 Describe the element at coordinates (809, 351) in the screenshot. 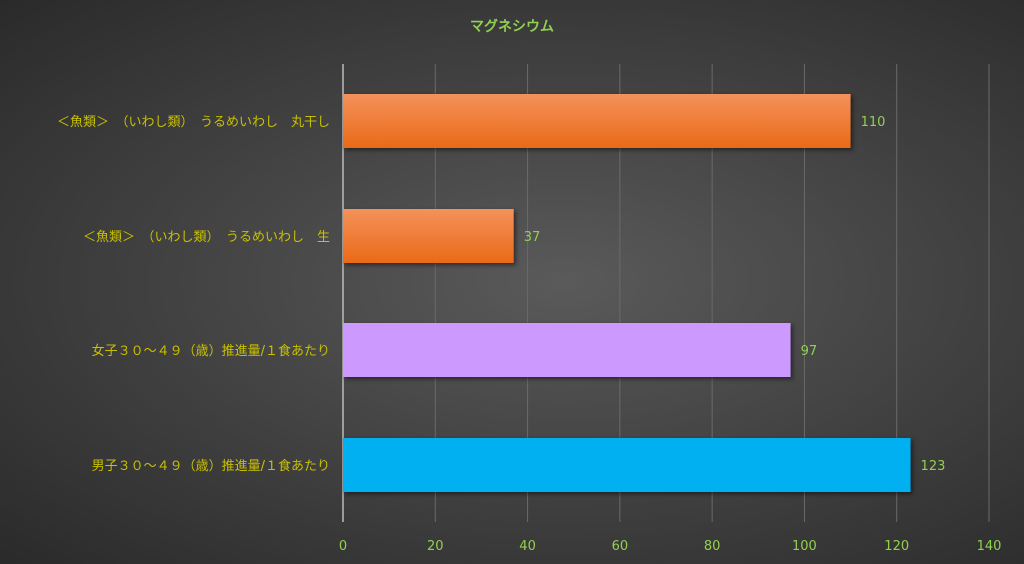

I see `data-label: 97` at that location.